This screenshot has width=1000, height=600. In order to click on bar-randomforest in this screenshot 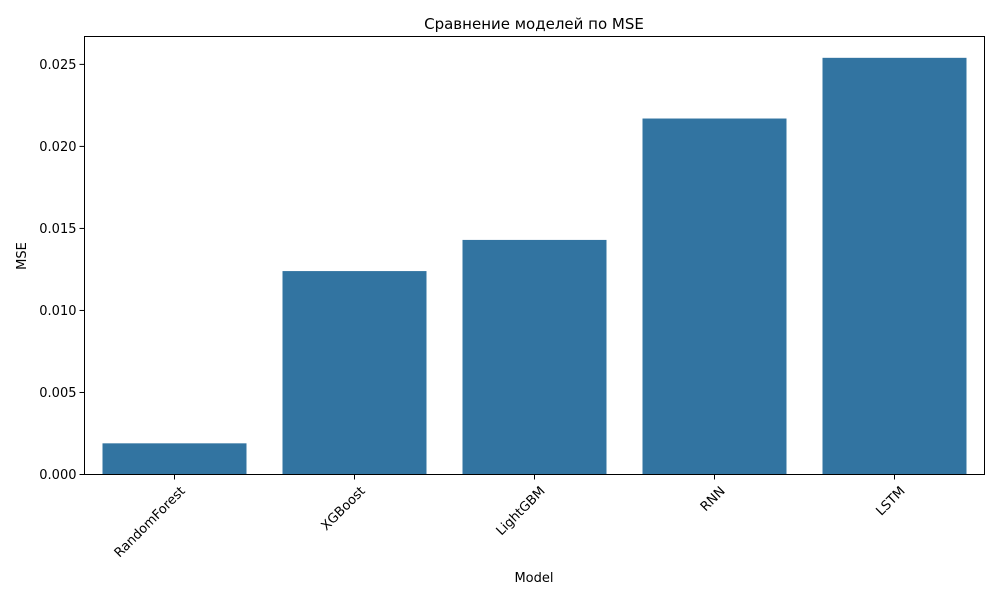, I will do `click(174, 459)`.